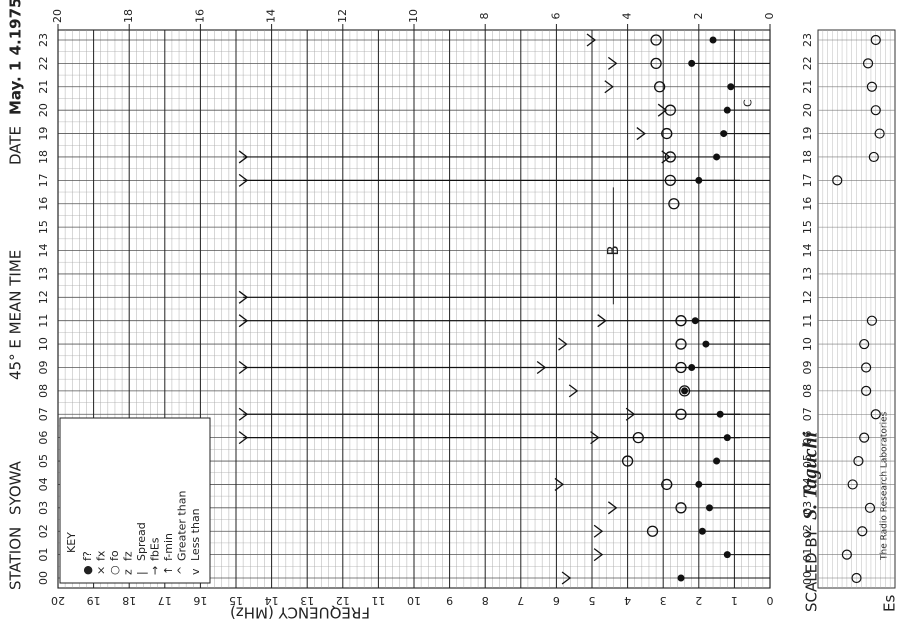  Describe the element at coordinates (43, 414) in the screenshot. I see `y-tick-label: 07` at that location.